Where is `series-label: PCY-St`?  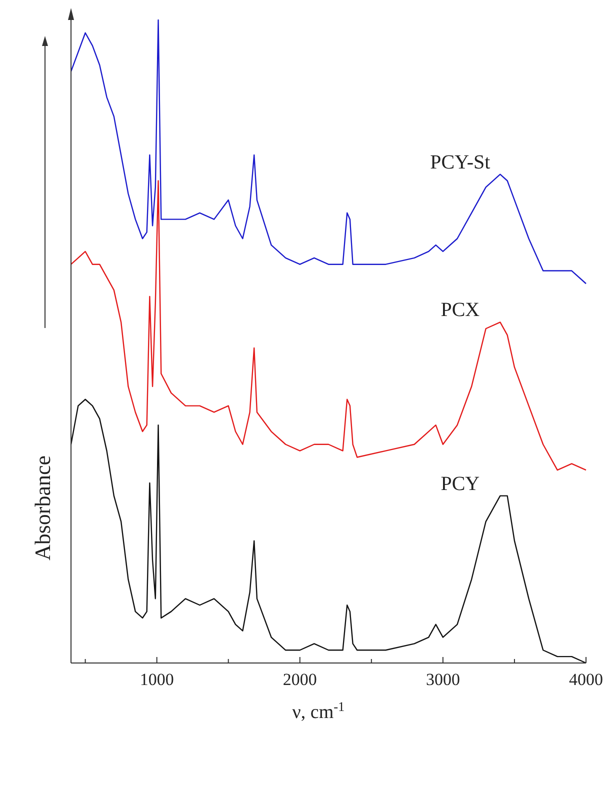 series-label: PCY-St is located at coordinates (460, 162).